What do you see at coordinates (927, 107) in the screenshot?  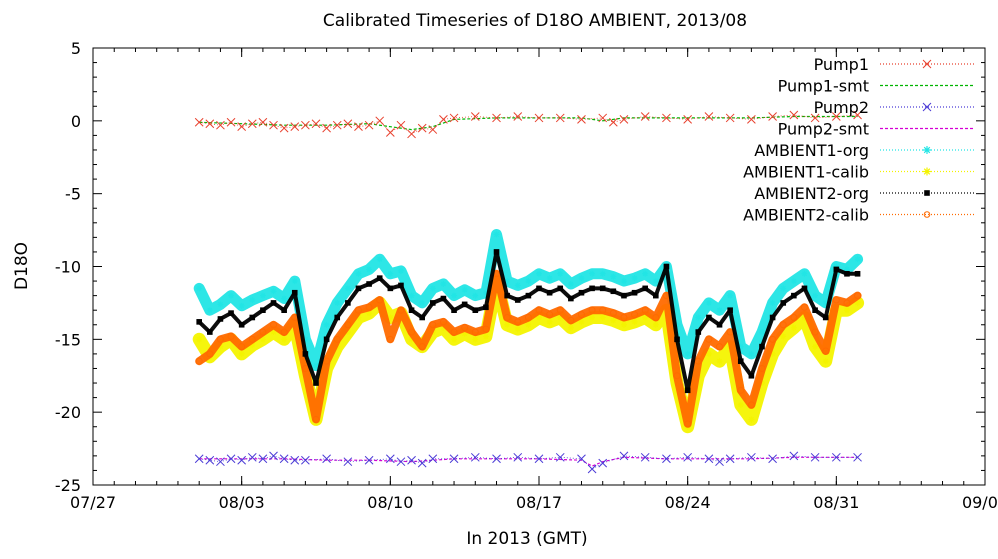 I see `legend-marker-pump2` at bounding box center [927, 107].